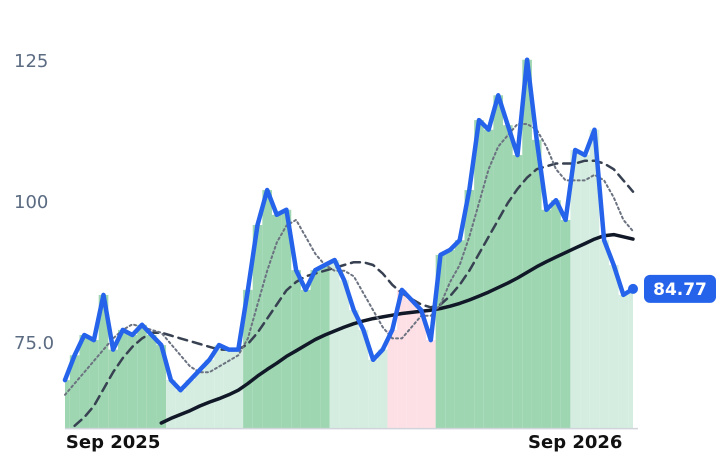  I want to click on last-price-badge, so click(680, 288).